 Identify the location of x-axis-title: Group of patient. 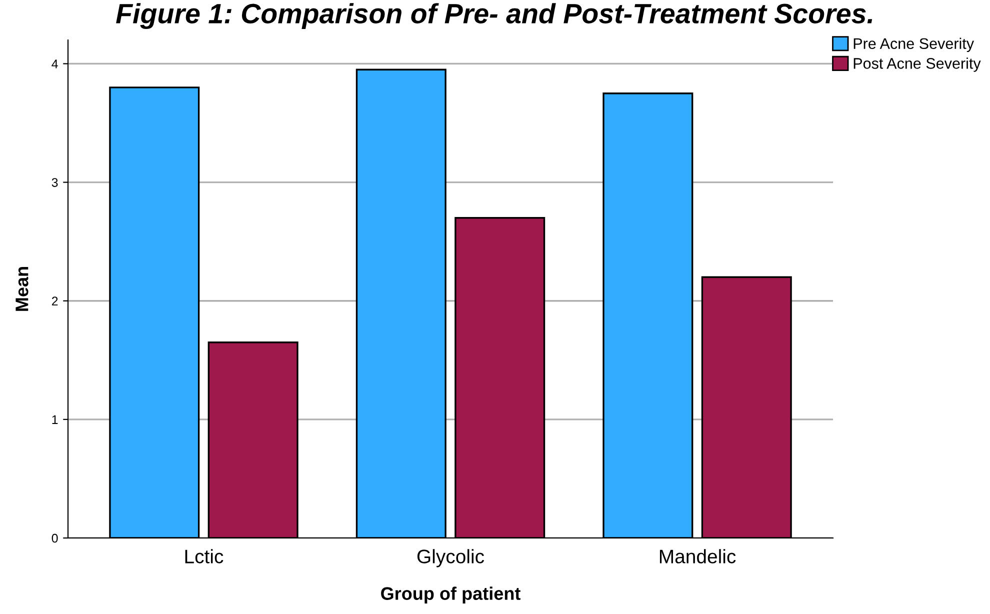
(450, 595).